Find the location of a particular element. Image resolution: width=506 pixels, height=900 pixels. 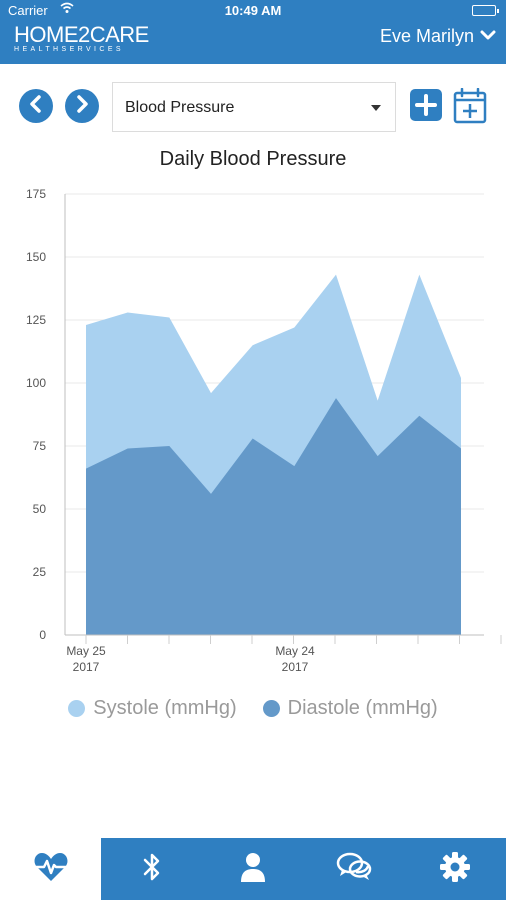

y-tick-label: 50 is located at coordinates (40, 509).